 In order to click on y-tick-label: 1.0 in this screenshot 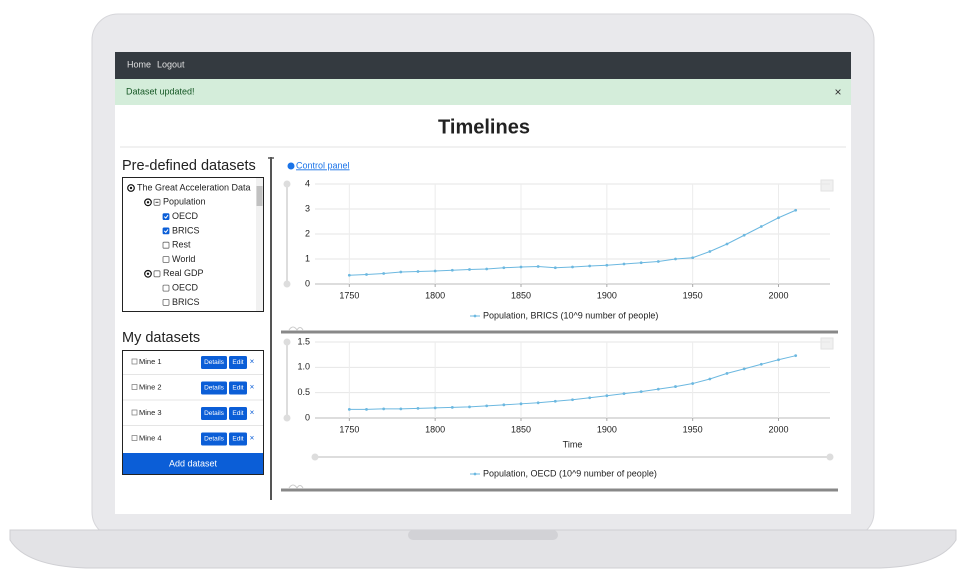, I will do `click(303, 367)`.